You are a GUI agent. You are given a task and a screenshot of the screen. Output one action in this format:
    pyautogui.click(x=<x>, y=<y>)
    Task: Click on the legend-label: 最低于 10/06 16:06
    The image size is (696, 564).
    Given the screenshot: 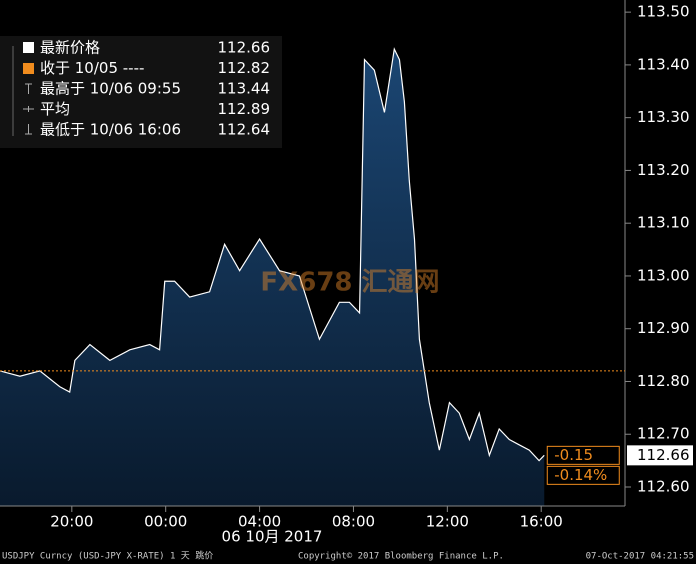 What is the action you would take?
    pyautogui.click(x=110, y=130)
    